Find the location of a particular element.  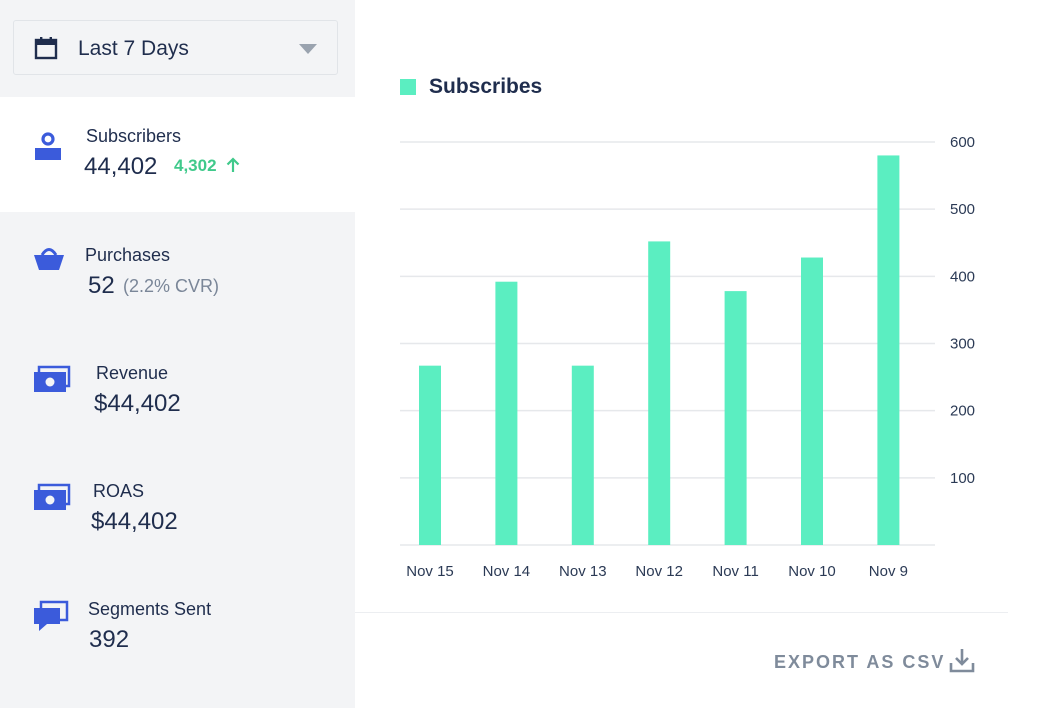

x-tick-label: Nov 11 is located at coordinates (735, 571).